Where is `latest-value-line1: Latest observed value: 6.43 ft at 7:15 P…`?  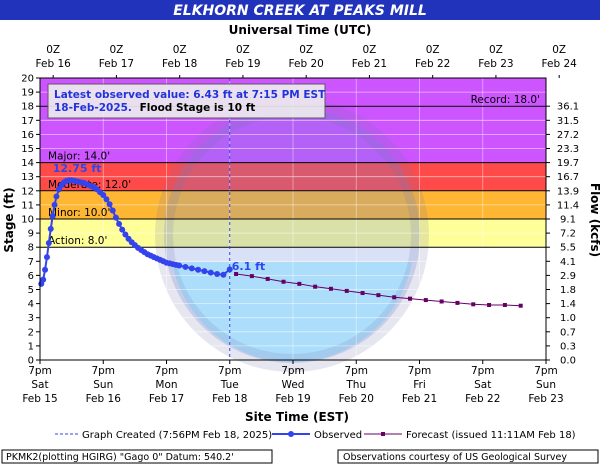 latest-value-line1: Latest observed value: 6.43 ft at 7:15 P… is located at coordinates (190, 95).